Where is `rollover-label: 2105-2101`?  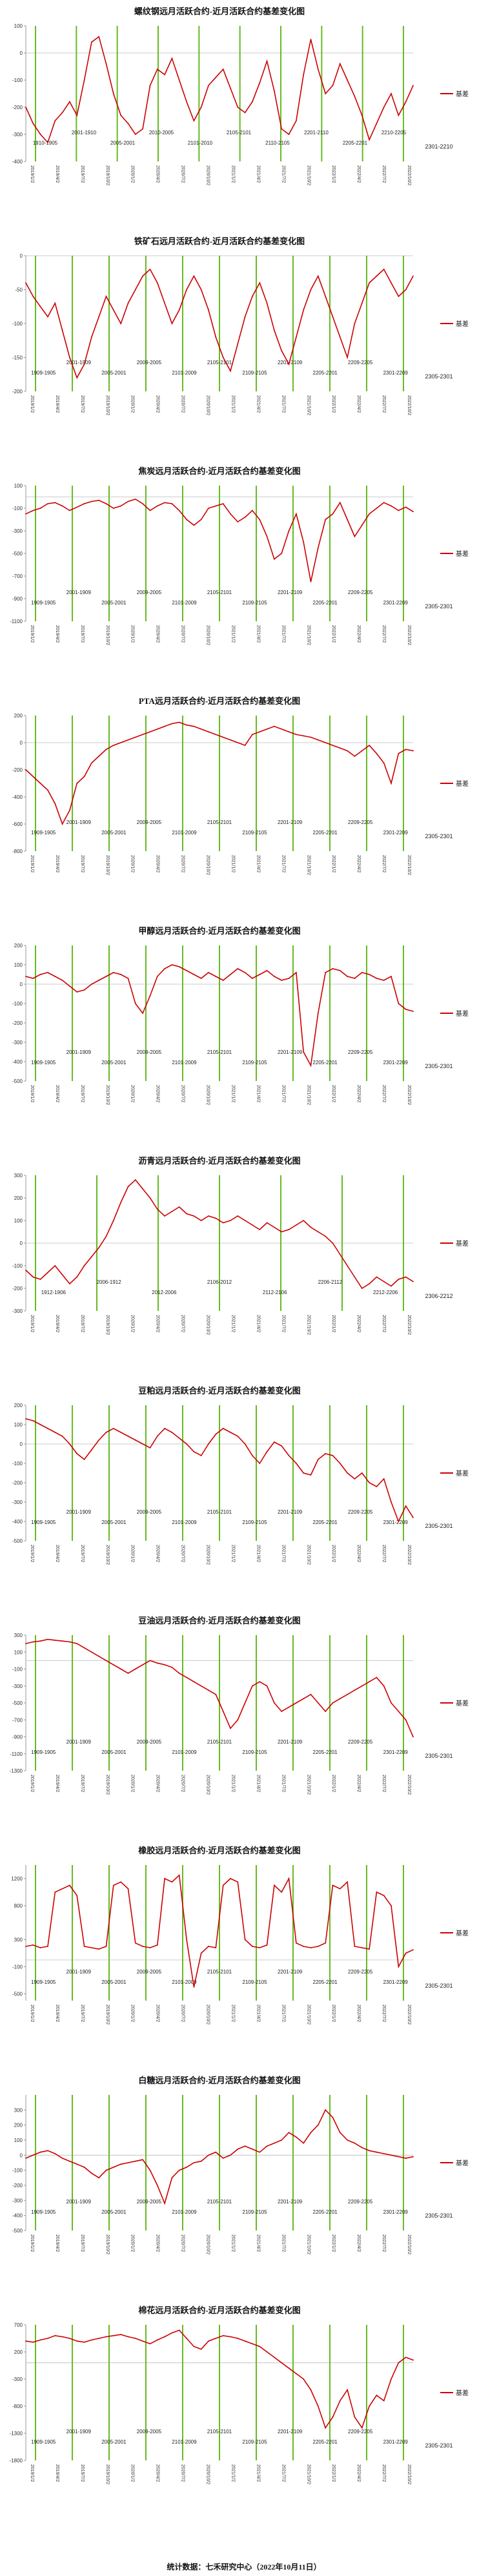 rollover-label: 2105-2101 is located at coordinates (219, 1052).